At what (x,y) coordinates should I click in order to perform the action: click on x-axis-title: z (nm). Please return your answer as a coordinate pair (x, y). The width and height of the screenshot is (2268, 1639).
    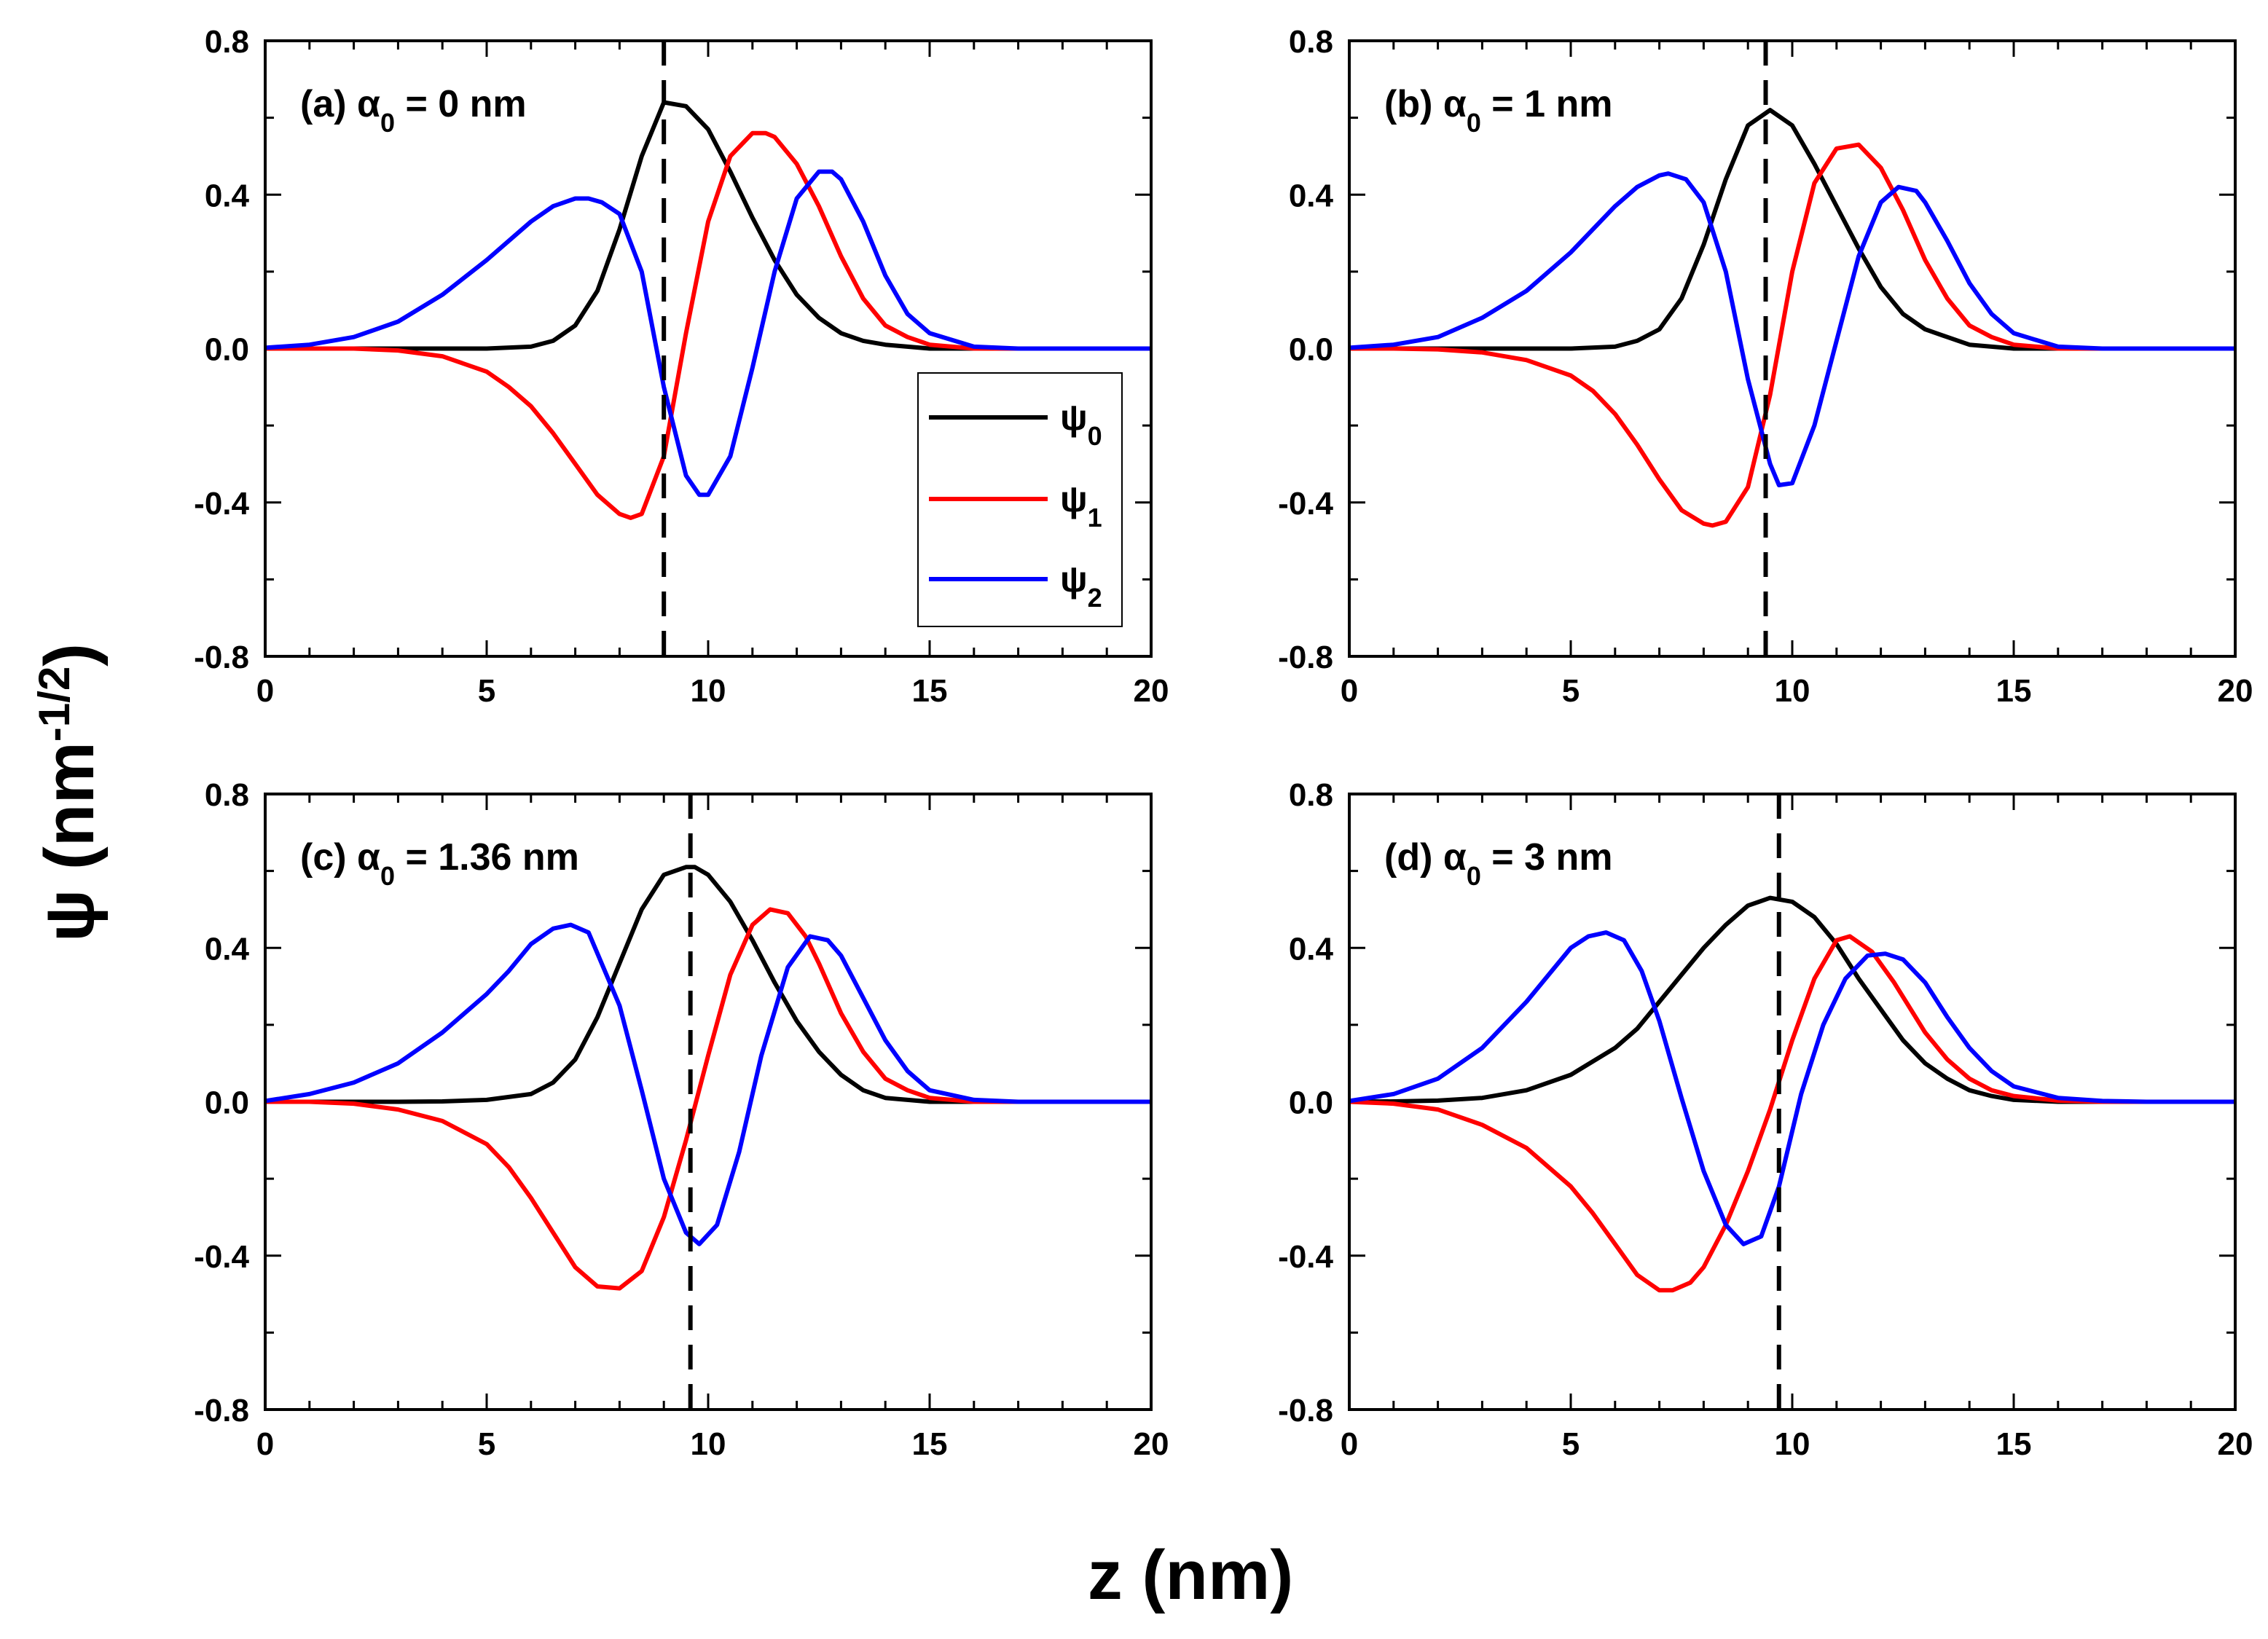
    Looking at the image, I should click on (1191, 1575).